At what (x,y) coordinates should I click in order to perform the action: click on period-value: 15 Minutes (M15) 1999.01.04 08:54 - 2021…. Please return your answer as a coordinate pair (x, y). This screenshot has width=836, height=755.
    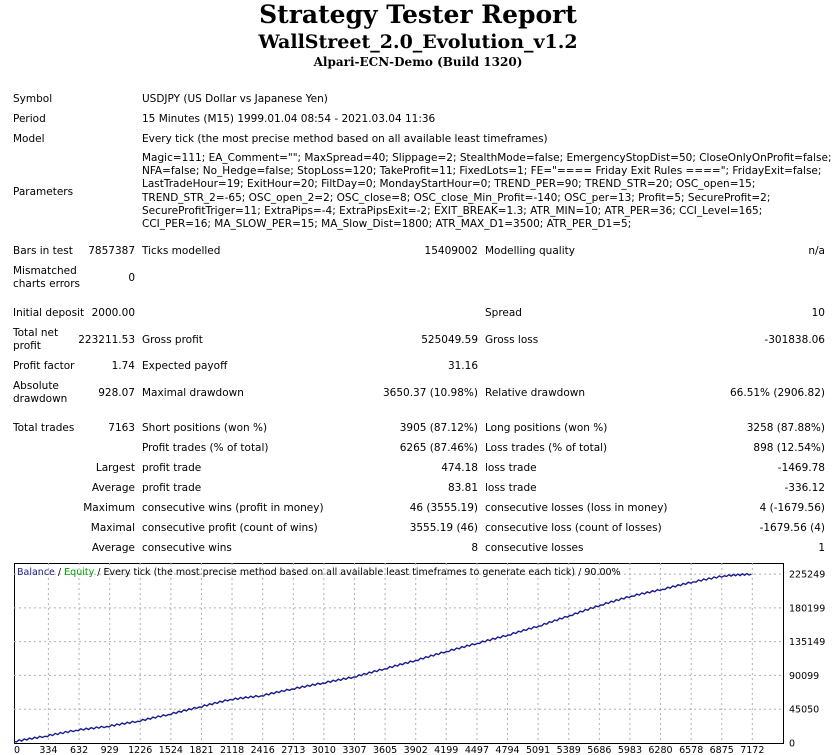
    Looking at the image, I should click on (289, 119).